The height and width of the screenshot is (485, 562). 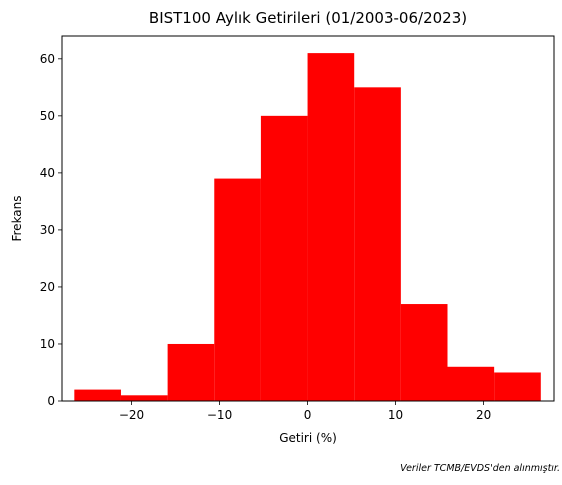 I want to click on y-tick-label: 60, so click(x=47, y=59).